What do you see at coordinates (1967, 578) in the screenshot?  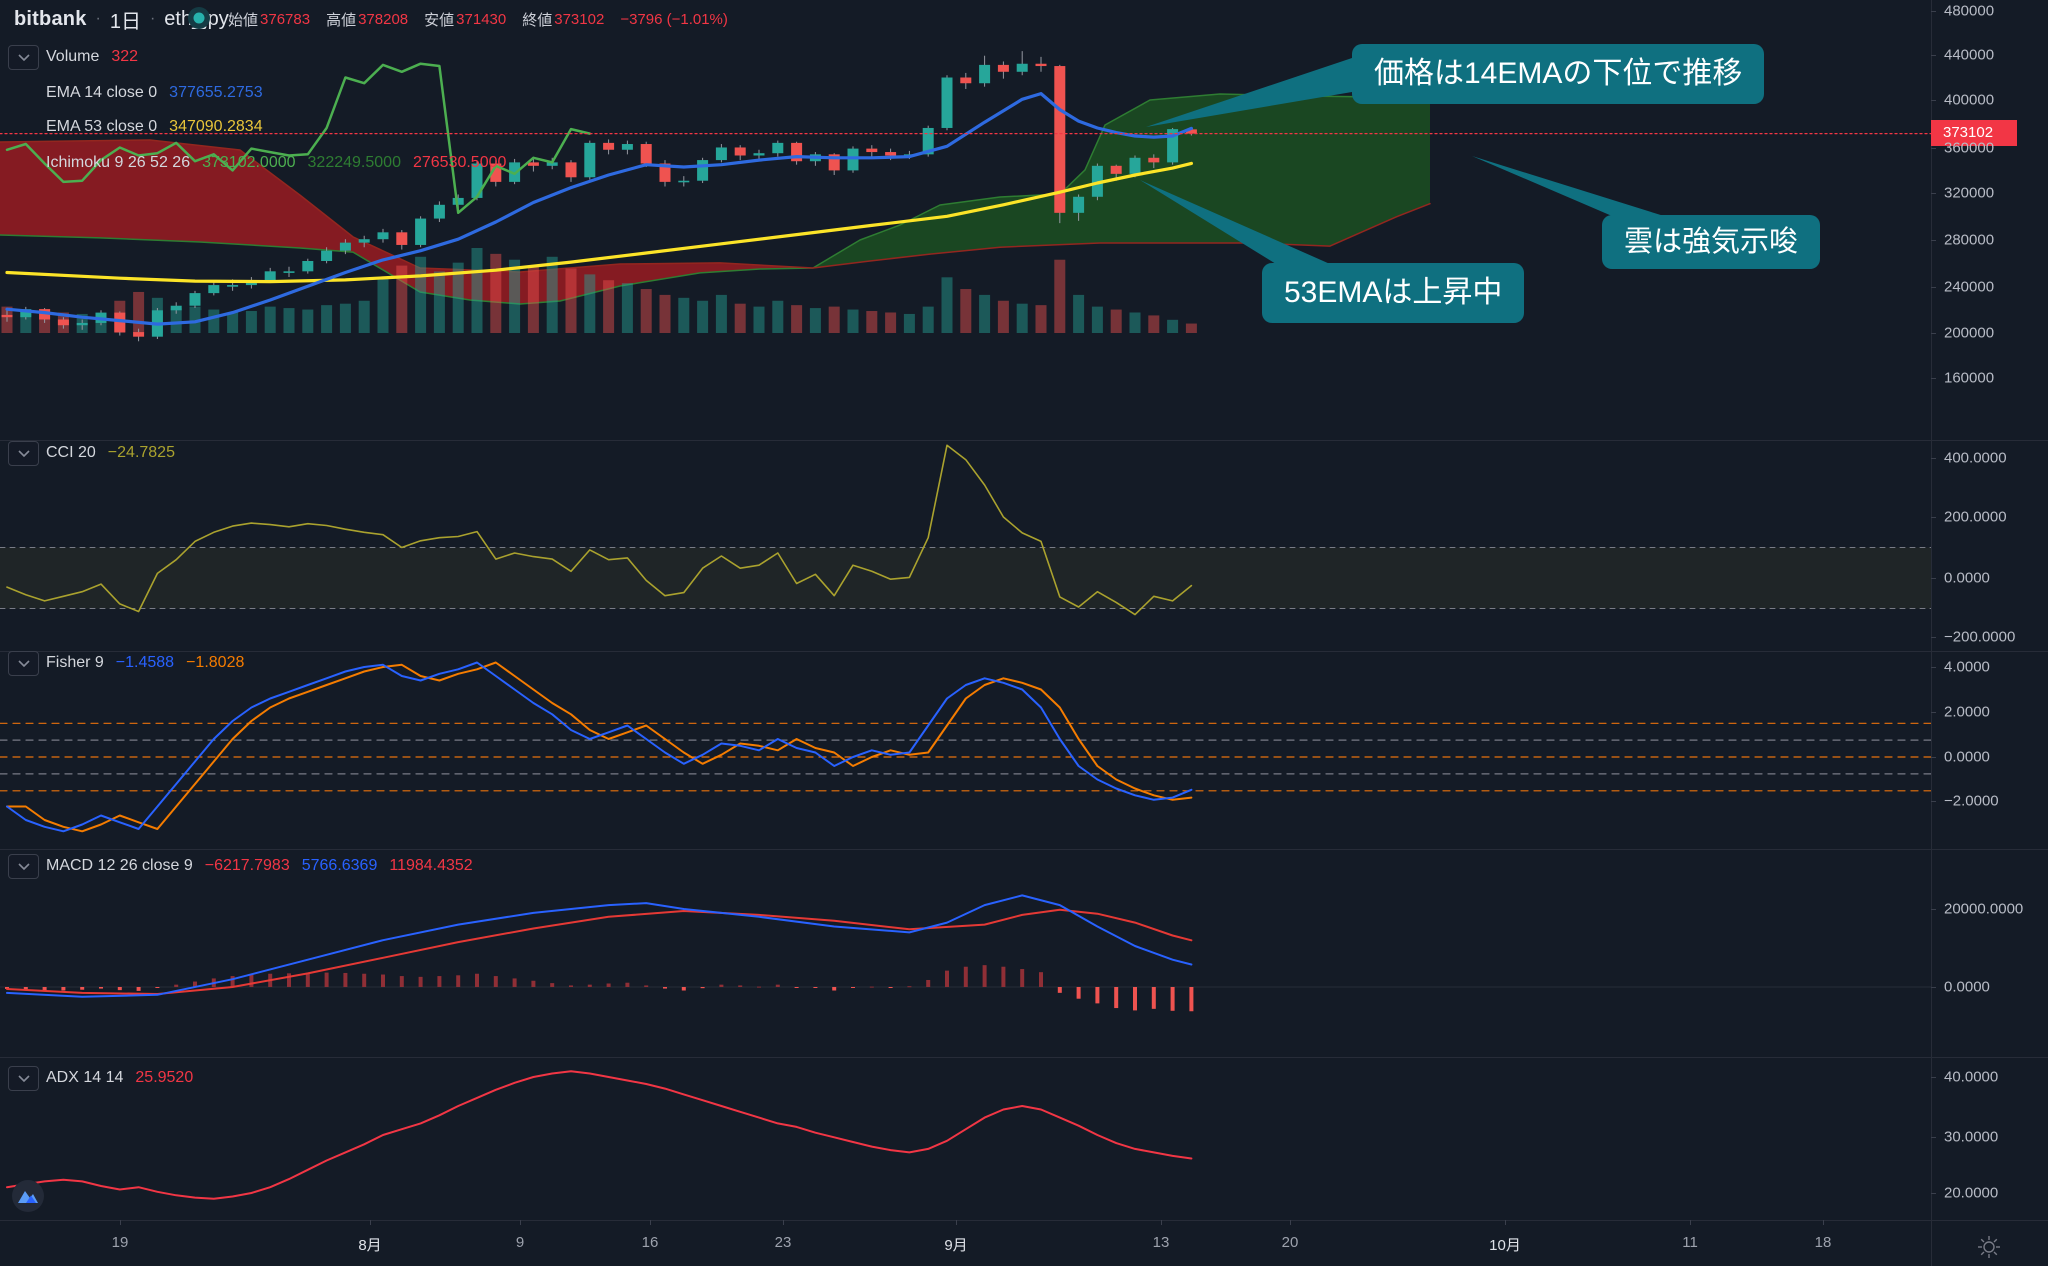 I see `cci-axis-label: 0.0000` at bounding box center [1967, 578].